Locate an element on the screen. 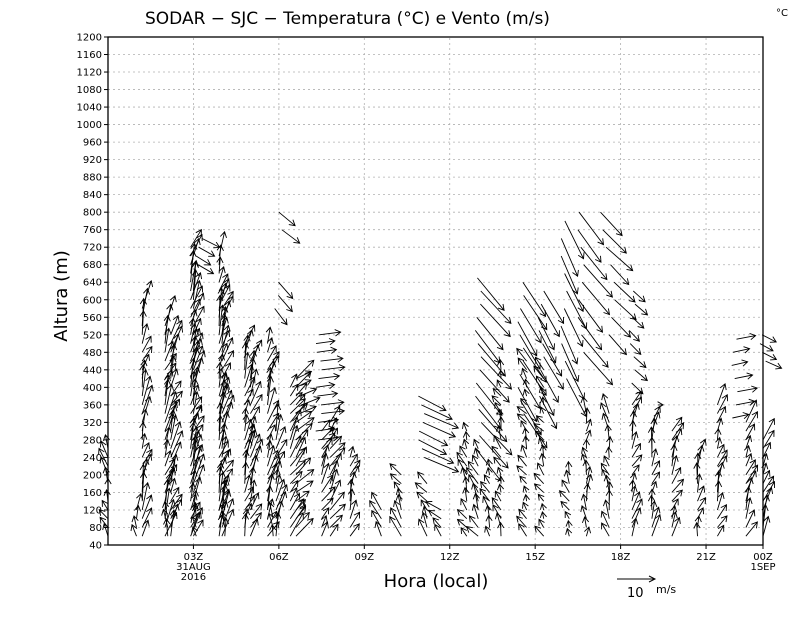 The width and height of the screenshot is (800, 618). x-axis-title: Hora (local) is located at coordinates (436, 581).